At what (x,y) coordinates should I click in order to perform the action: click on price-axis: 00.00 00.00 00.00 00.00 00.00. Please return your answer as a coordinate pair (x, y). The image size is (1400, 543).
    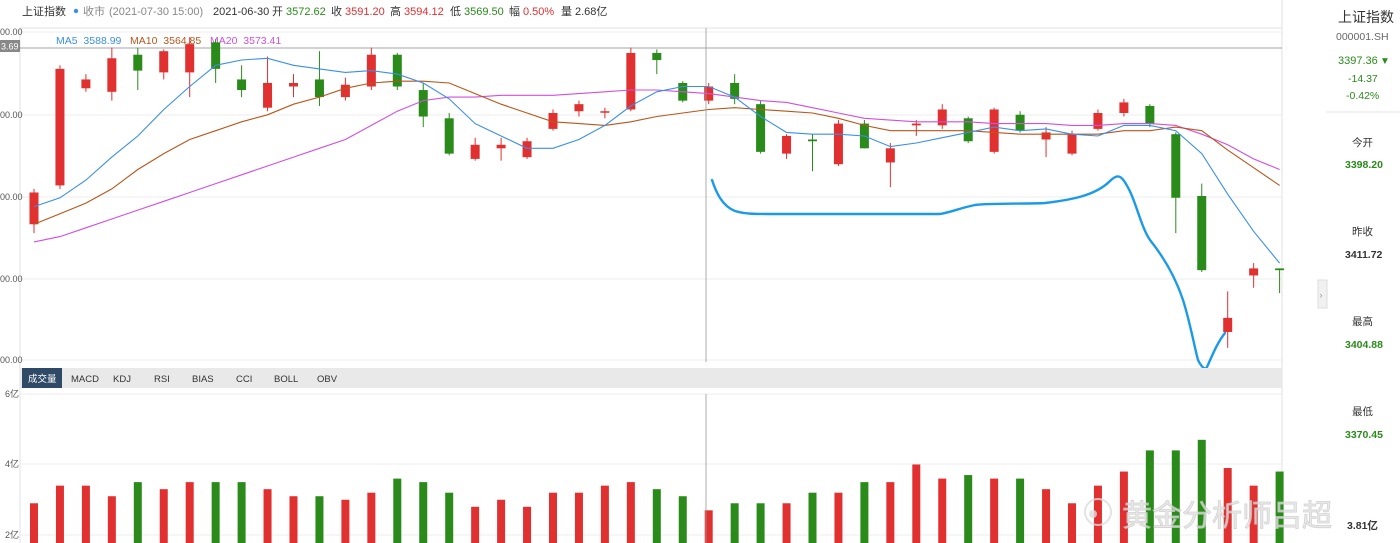
    Looking at the image, I should click on (11, 196).